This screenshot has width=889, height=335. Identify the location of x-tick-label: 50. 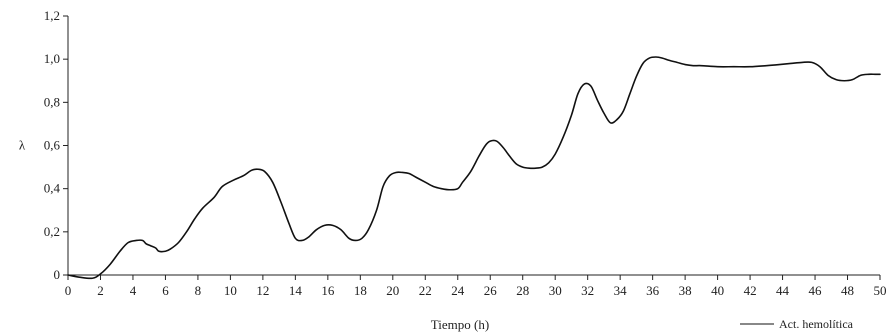
(880, 290).